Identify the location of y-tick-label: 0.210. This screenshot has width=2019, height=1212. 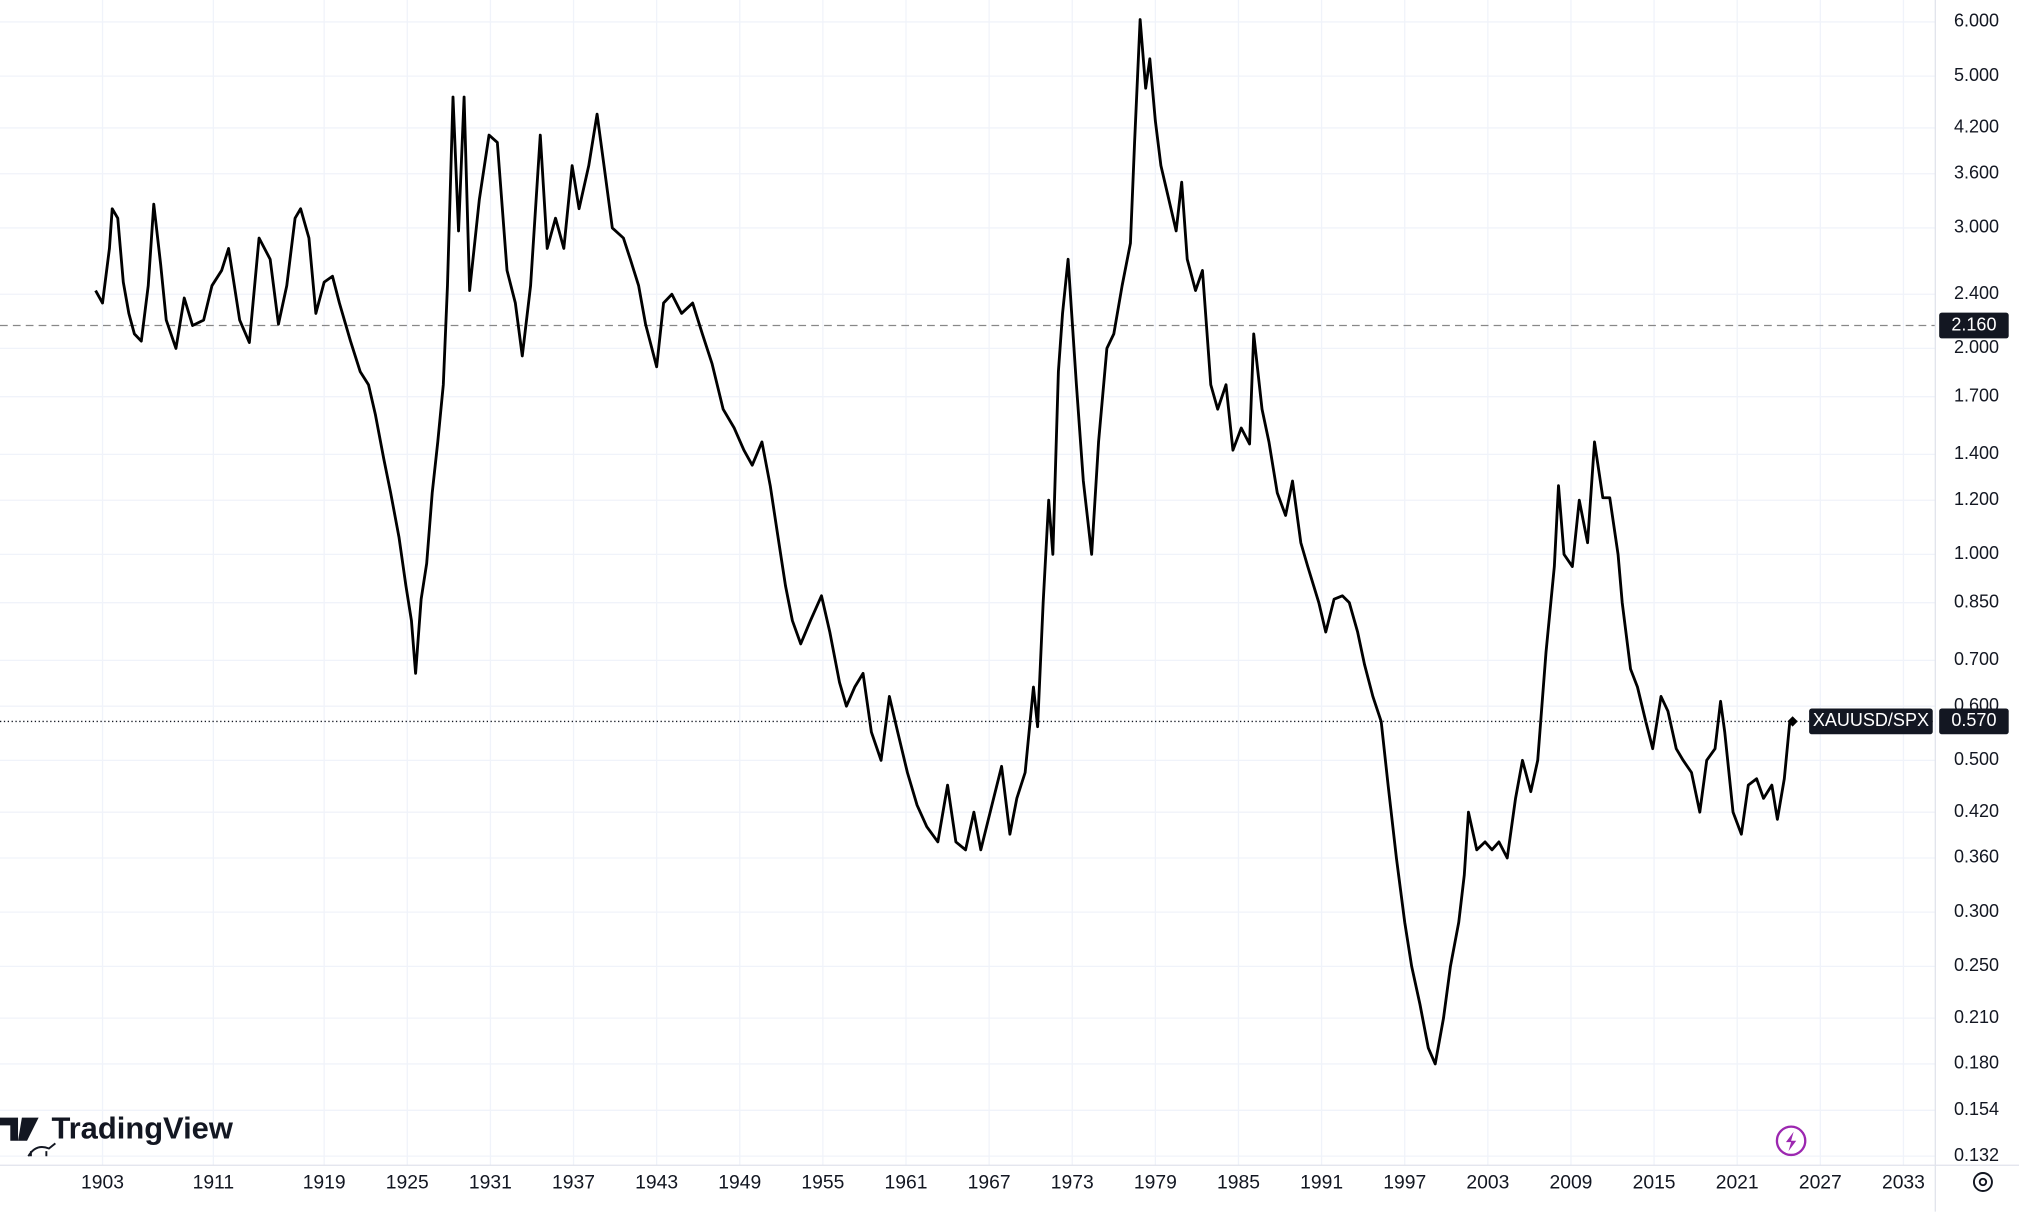
(1976, 1017).